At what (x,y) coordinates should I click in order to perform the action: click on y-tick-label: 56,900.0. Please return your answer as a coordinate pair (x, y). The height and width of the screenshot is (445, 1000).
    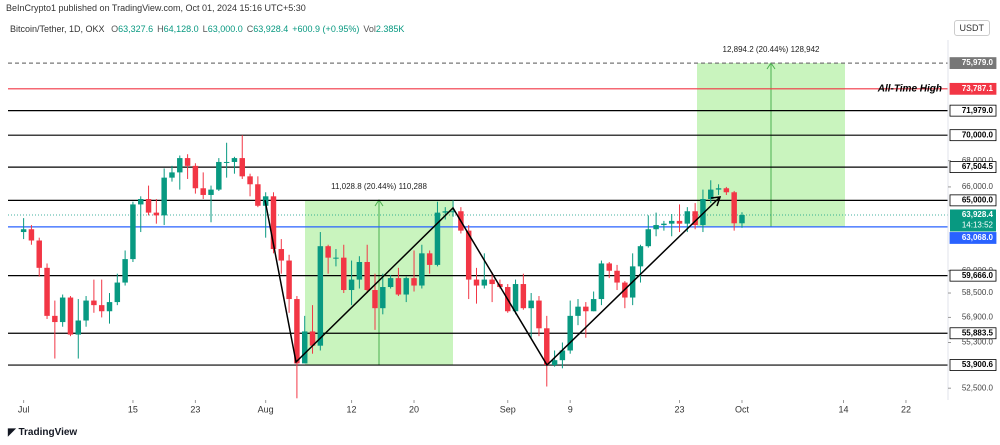
    Looking at the image, I should click on (978, 317).